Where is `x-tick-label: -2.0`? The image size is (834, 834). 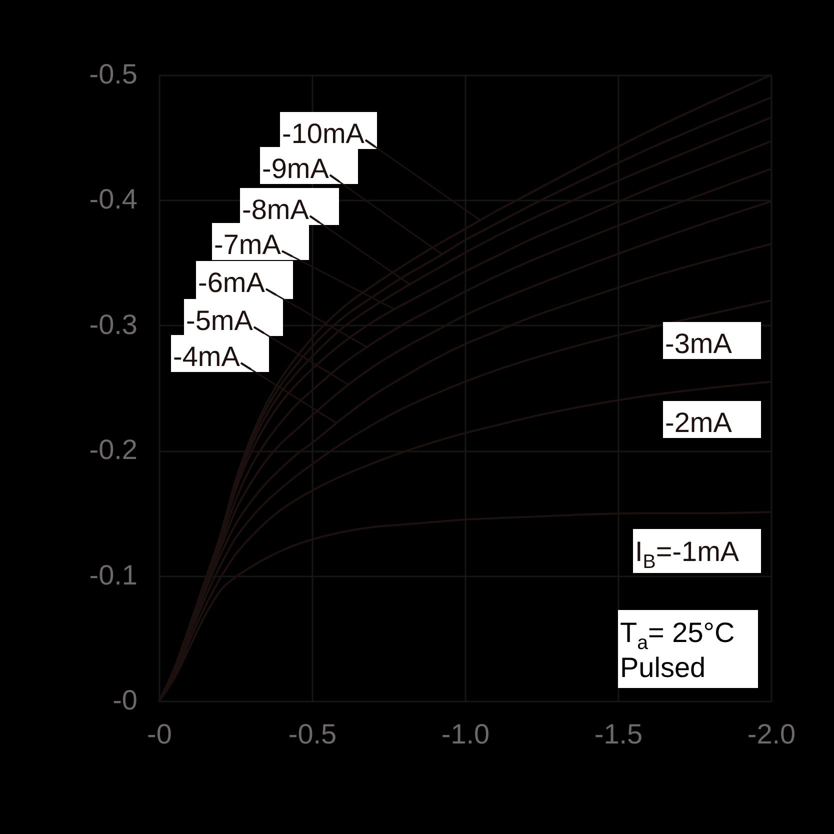
x-tick-label: -2.0 is located at coordinates (771, 734).